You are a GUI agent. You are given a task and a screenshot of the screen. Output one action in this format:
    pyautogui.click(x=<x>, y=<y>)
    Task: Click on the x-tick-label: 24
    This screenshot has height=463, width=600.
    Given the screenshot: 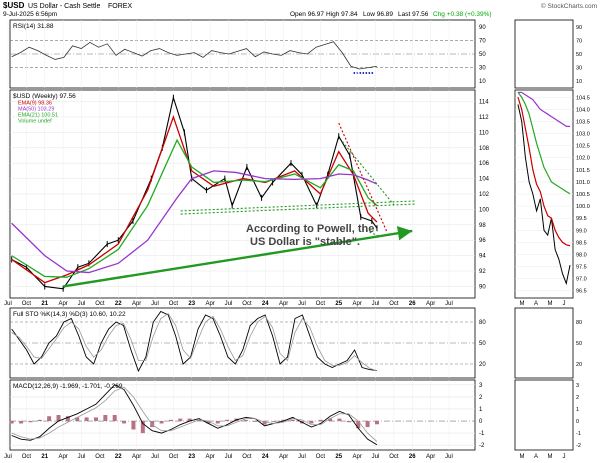 What is the action you would take?
    pyautogui.click(x=265, y=304)
    